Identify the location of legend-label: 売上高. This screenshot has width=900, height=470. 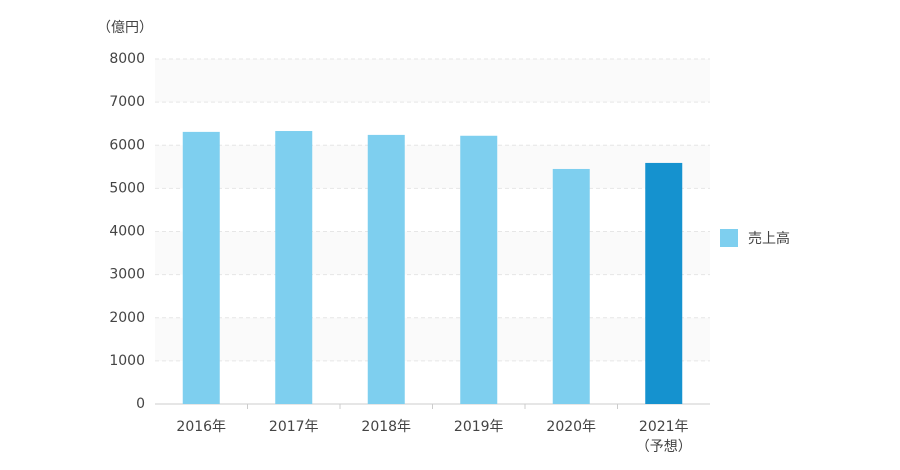
(769, 238).